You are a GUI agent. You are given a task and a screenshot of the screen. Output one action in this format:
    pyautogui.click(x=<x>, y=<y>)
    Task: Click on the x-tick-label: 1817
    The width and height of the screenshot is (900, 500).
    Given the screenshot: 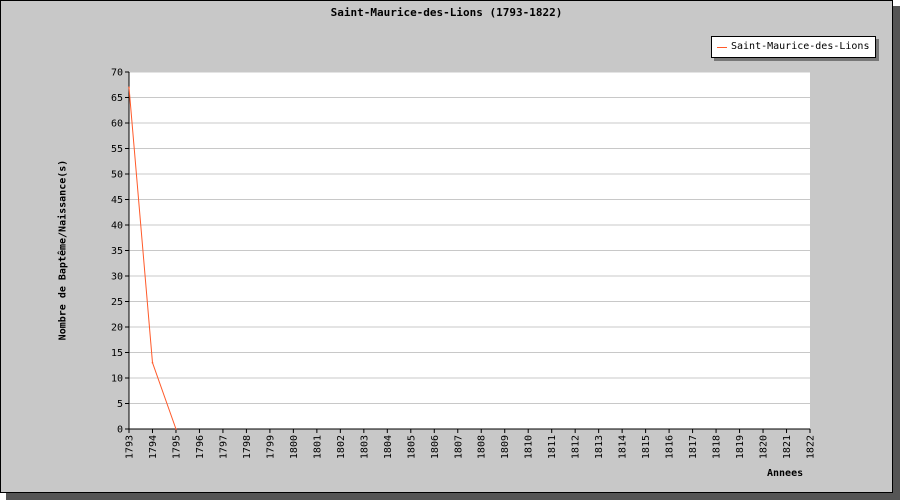 What is the action you would take?
    pyautogui.click(x=693, y=447)
    